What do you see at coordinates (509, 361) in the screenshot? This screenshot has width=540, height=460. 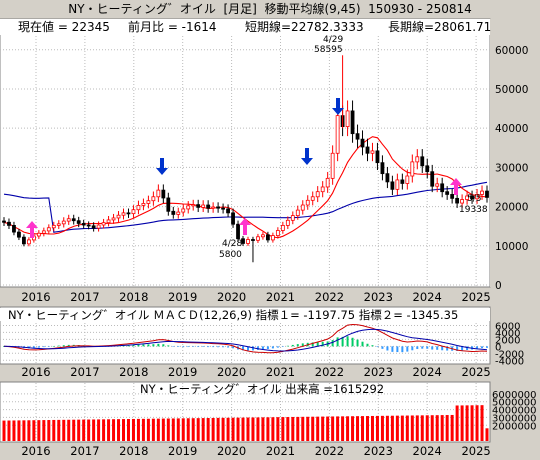 I see `macd-y-tick-label: -4000` at bounding box center [509, 361].